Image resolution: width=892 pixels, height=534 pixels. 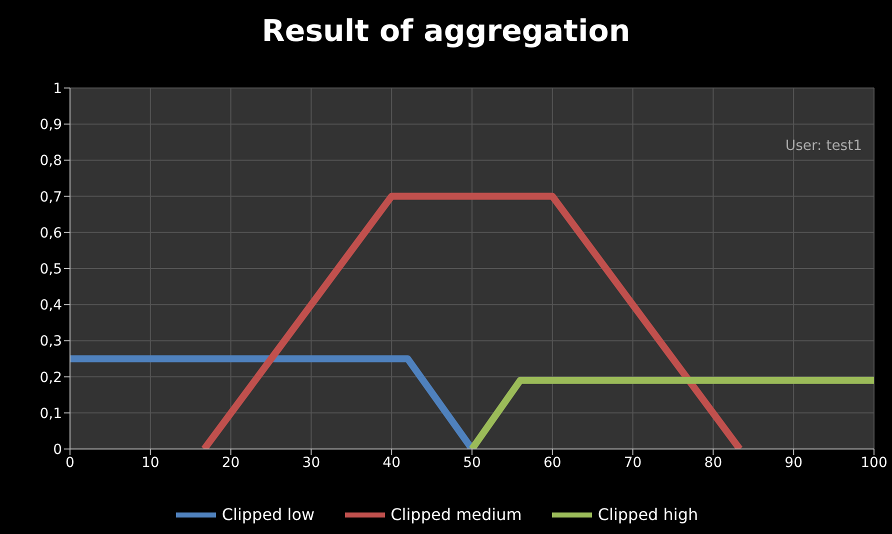 What do you see at coordinates (51, 378) in the screenshot?
I see `y-tick-label: 0,2` at bounding box center [51, 378].